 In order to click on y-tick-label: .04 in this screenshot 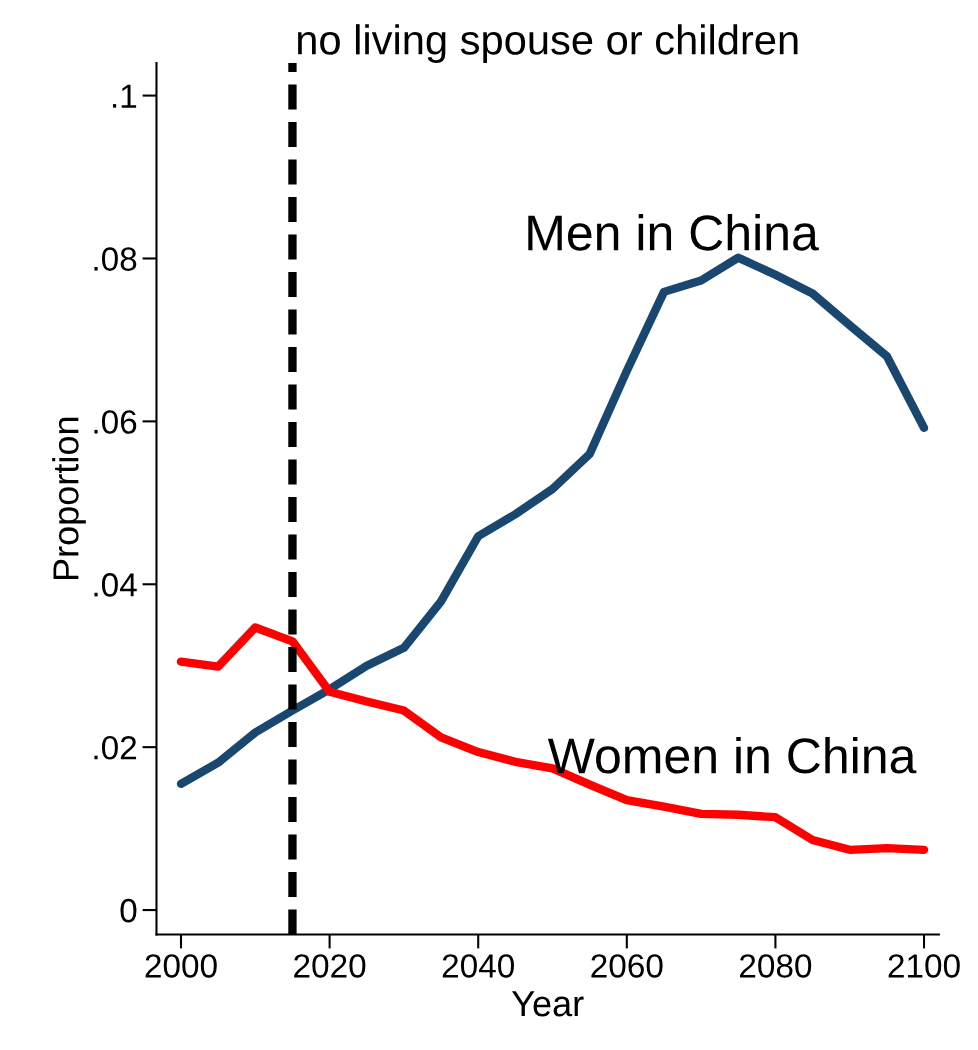, I will do `click(115, 585)`.